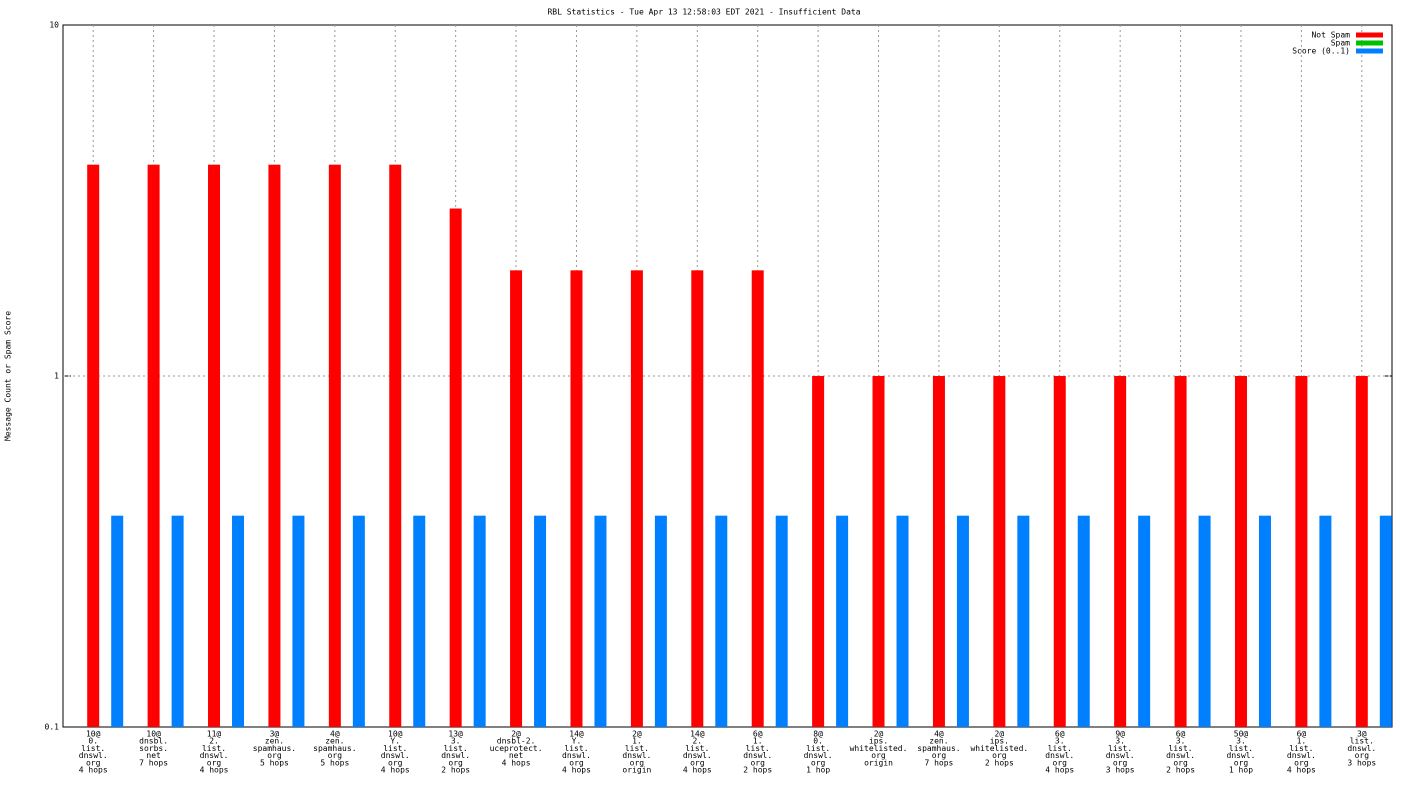 This screenshot has width=1408, height=792. Describe the element at coordinates (697, 741) in the screenshot. I see `x-tick-label: 2.` at that location.